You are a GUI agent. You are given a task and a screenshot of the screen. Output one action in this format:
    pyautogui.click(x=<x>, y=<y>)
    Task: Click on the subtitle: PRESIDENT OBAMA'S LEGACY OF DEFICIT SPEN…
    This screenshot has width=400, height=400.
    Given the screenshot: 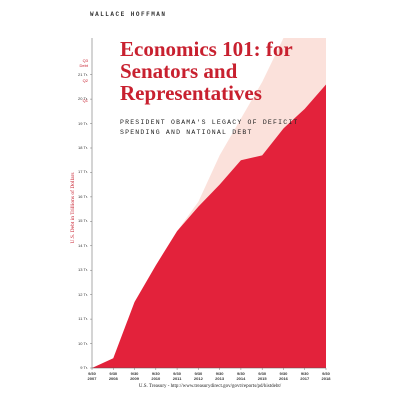 What is the action you would take?
    pyautogui.click(x=209, y=127)
    